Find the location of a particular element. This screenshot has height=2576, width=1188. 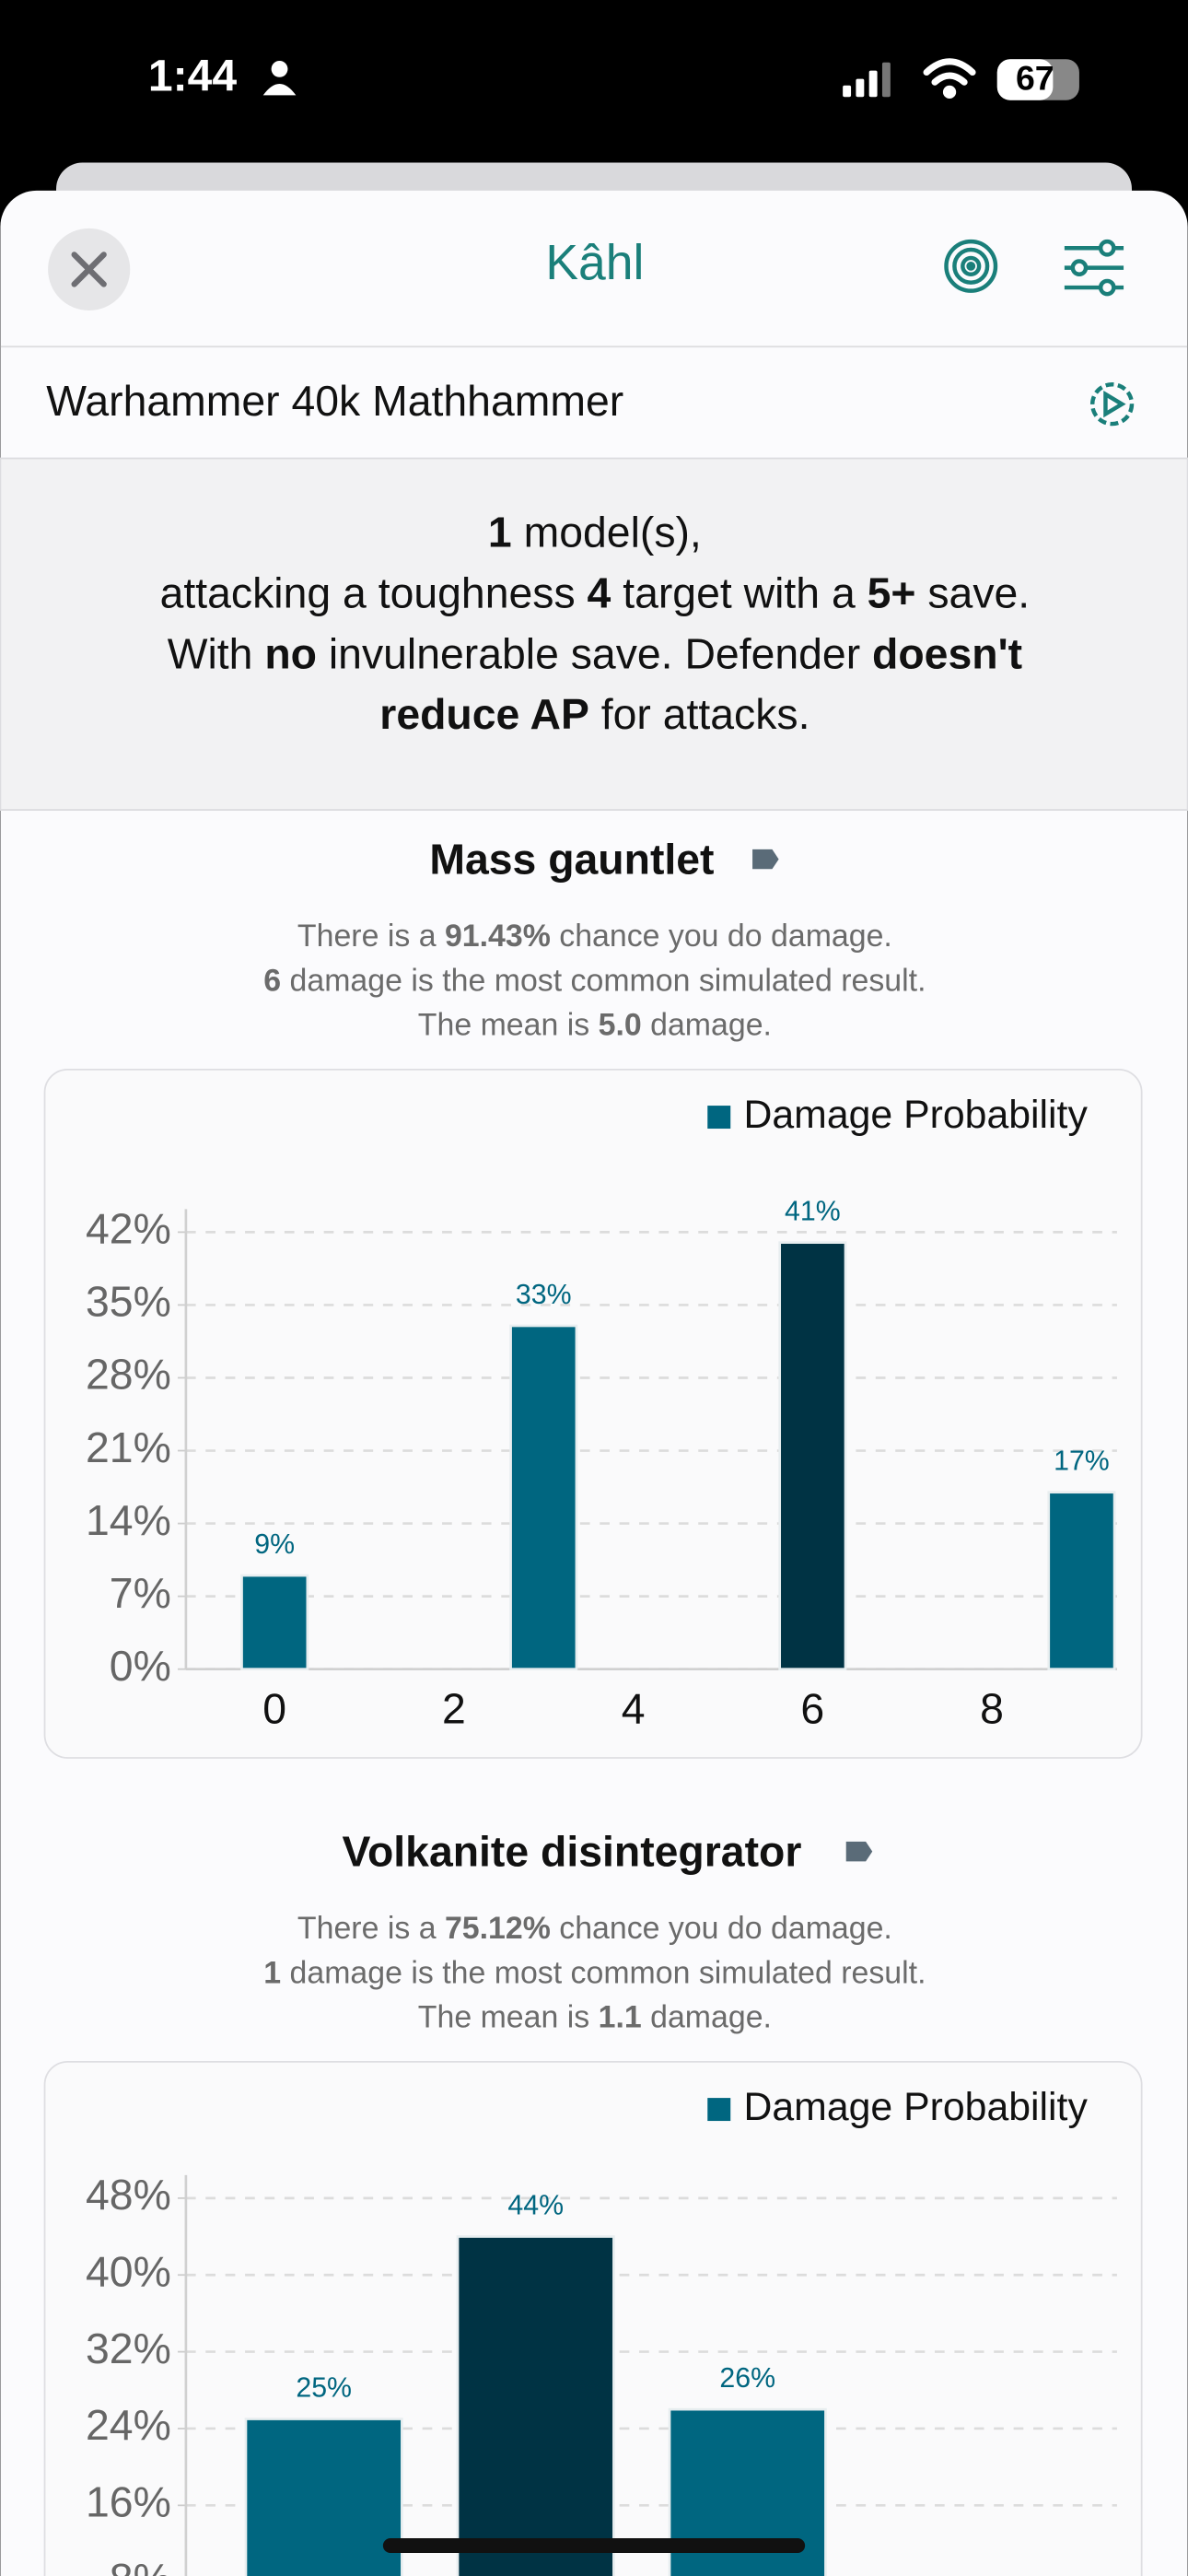

stat-line-segment: 91.43% is located at coordinates (498, 936).